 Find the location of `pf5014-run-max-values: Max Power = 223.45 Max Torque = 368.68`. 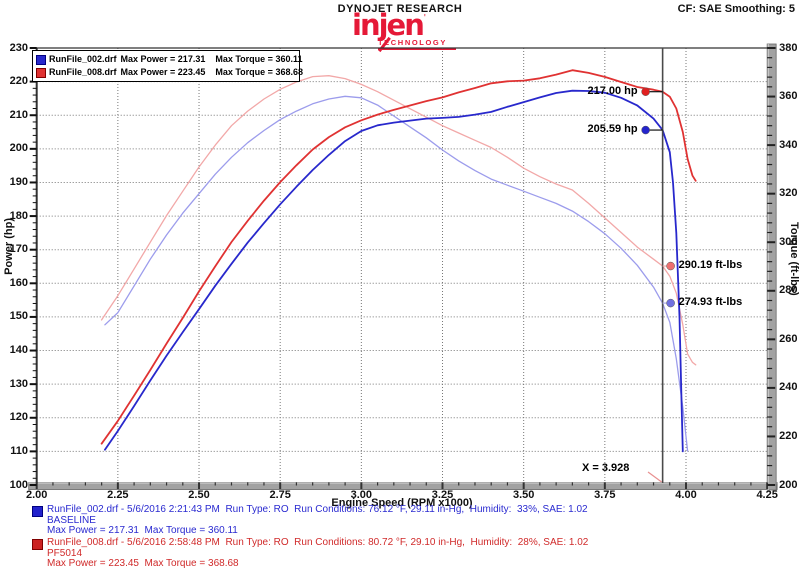

pf5014-run-max-values: Max Power = 223.45 Max Torque = 368.68 is located at coordinates (143, 563).